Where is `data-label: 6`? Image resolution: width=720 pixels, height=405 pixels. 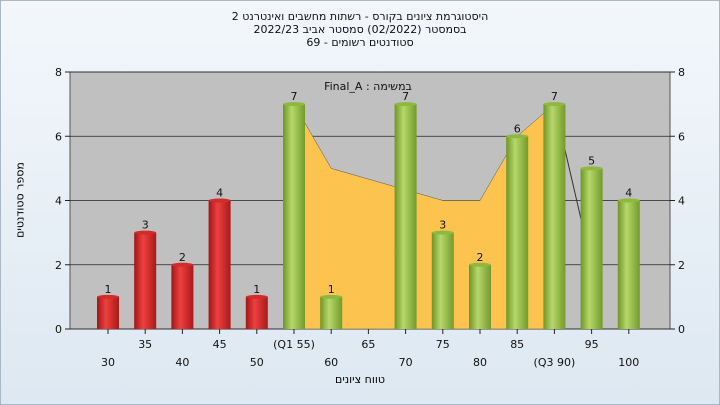 data-label: 6 is located at coordinates (517, 128).